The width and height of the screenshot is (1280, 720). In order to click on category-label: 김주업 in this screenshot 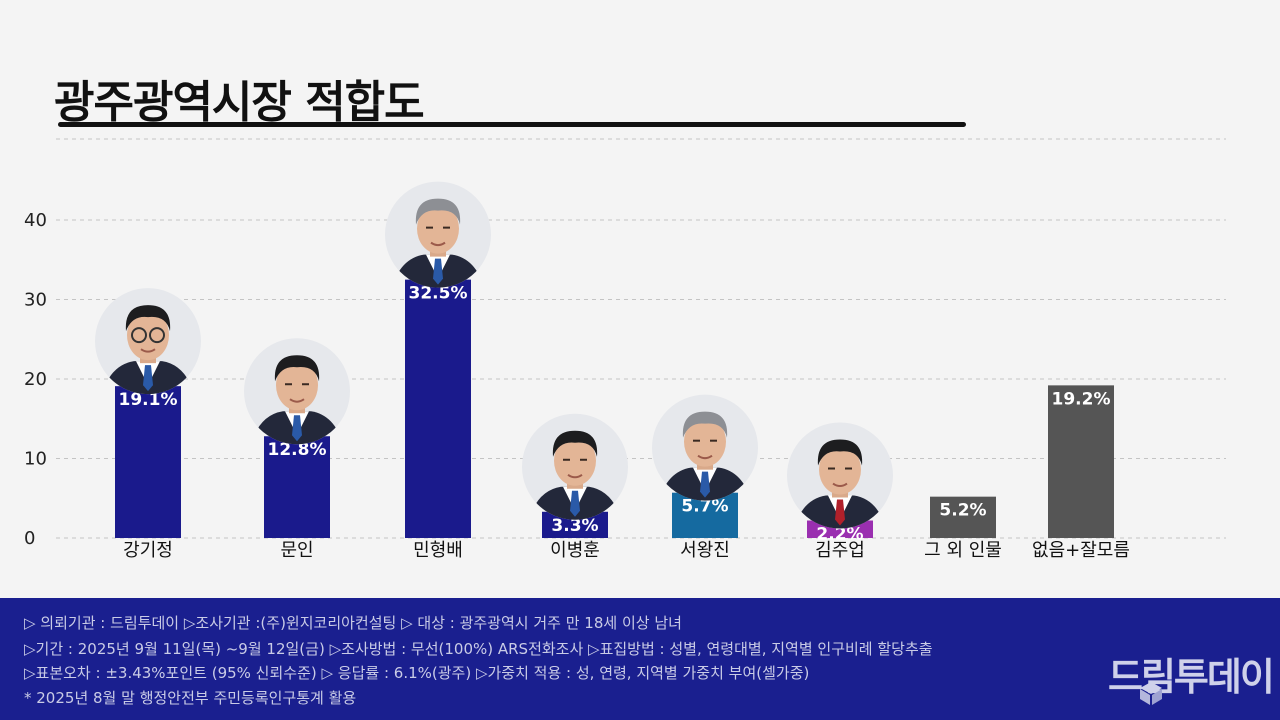, I will do `click(840, 550)`.